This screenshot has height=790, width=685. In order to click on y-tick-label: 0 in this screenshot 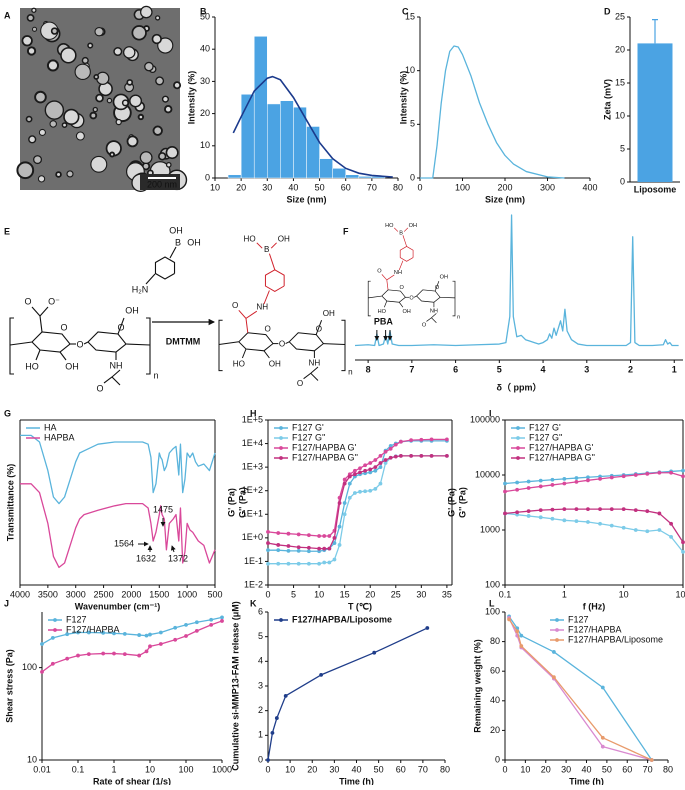, I will do `click(622, 181)`.